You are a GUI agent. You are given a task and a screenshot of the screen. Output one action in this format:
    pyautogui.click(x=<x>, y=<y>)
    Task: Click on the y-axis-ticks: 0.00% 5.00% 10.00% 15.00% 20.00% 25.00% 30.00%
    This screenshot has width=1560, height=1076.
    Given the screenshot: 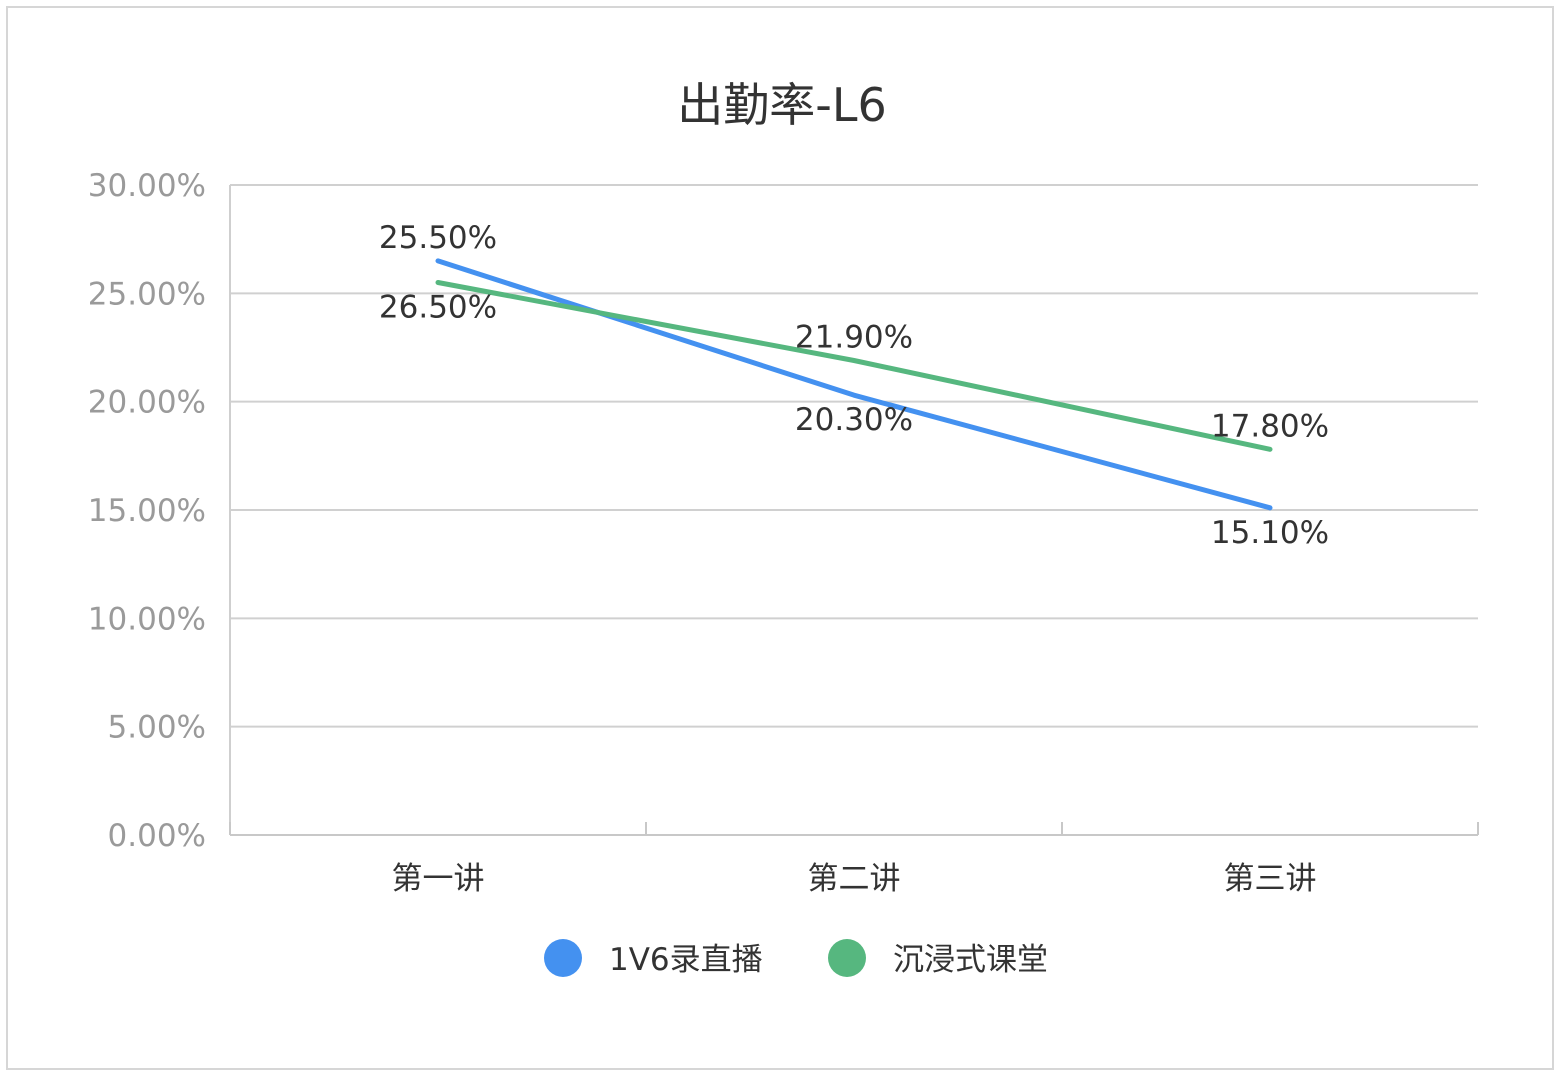 What is the action you would take?
    pyautogui.click(x=147, y=511)
    